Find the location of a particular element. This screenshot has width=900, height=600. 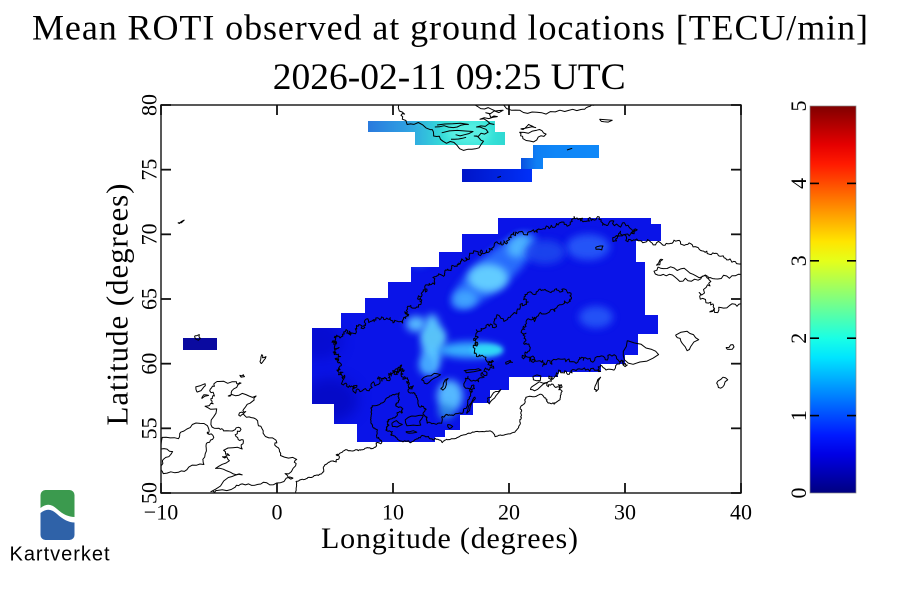

svg-text: 75 is located at coordinates (149, 170).